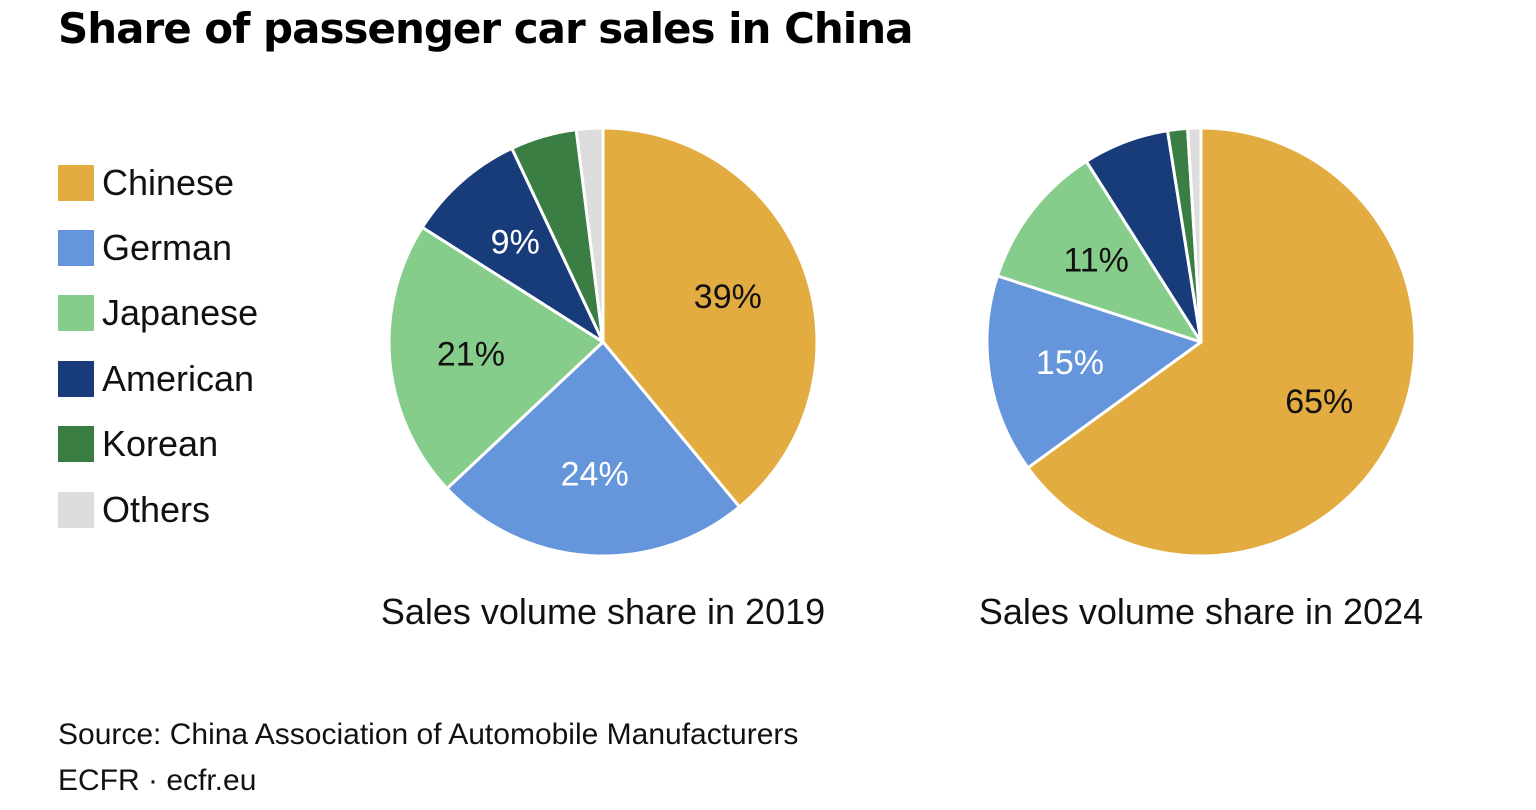  Describe the element at coordinates (76, 378) in the screenshot. I see `legend-swatch-american` at that location.